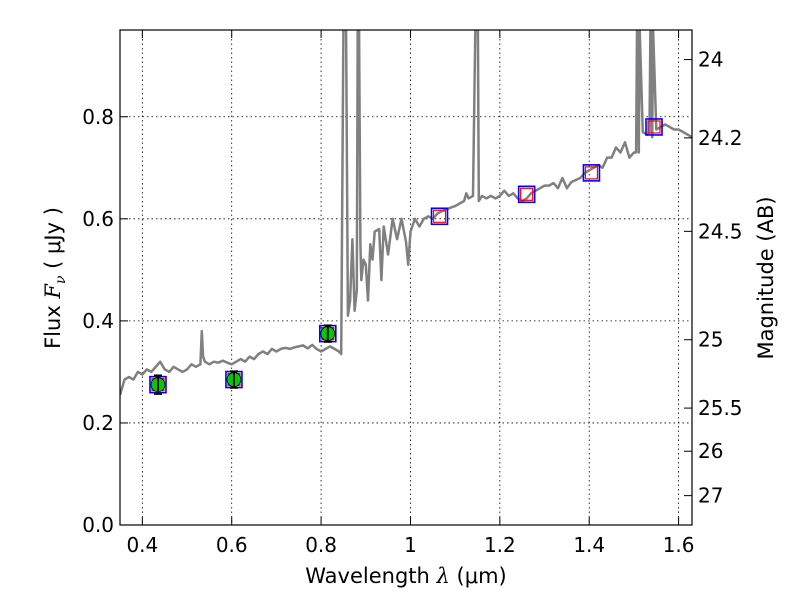 Image resolution: width=800 pixels, height=600 pixels. I want to click on magnitude-tick-label: 24.2, so click(720, 138).